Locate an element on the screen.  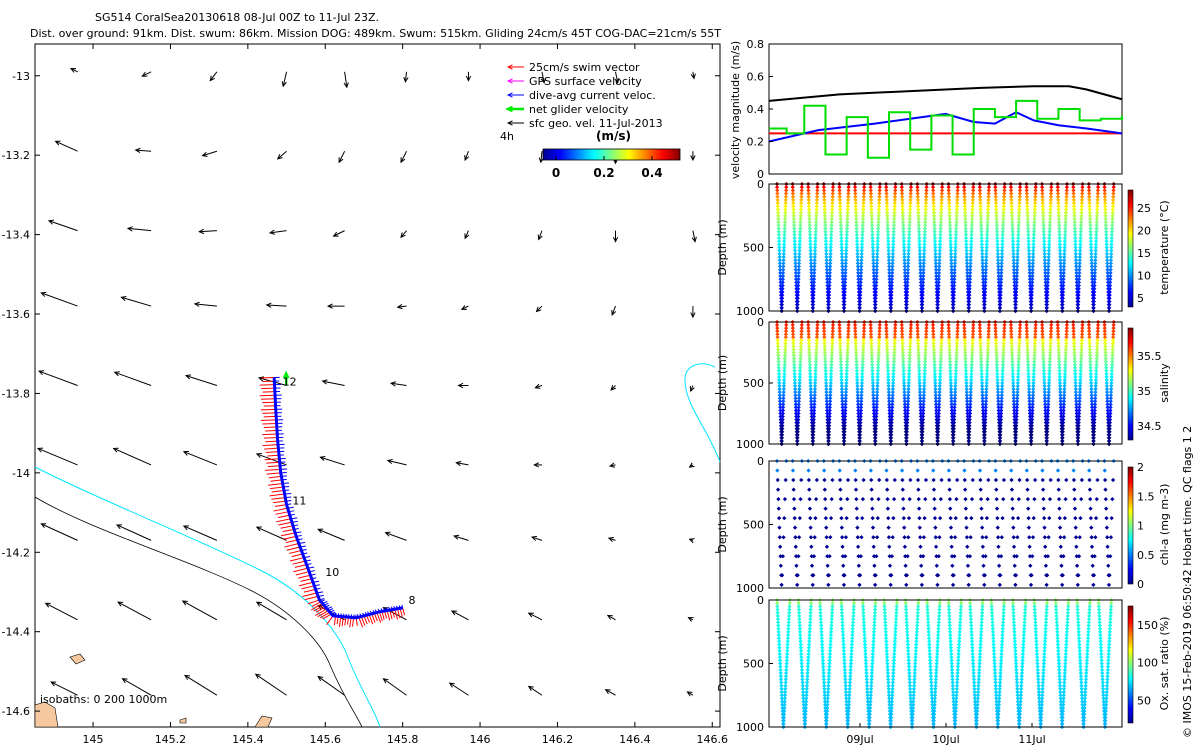
colorbar-tick-label: 0.2 is located at coordinates (603, 173).